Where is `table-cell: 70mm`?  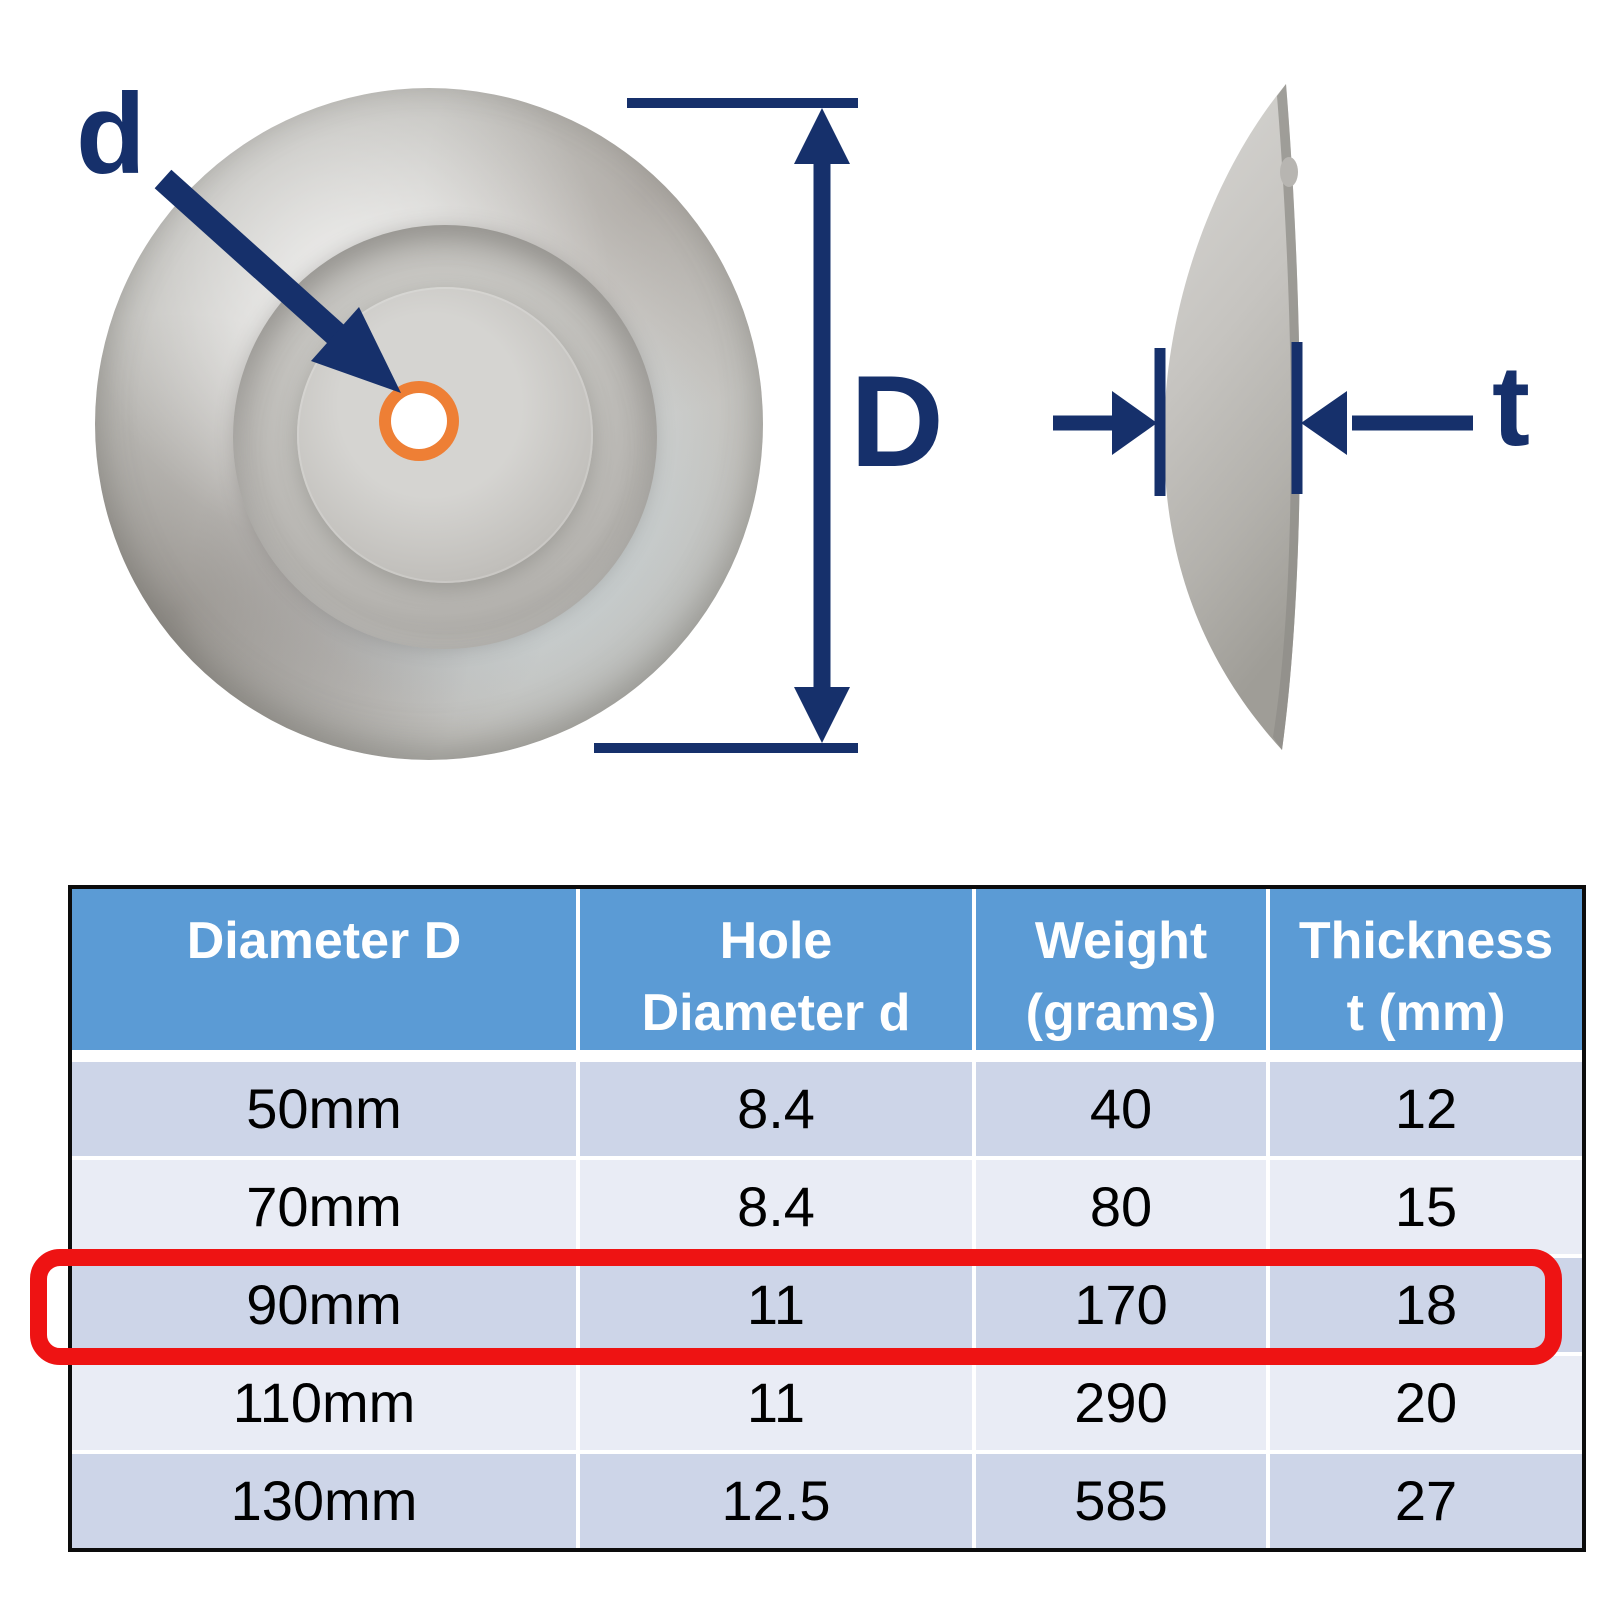 table-cell: 70mm is located at coordinates (324, 1205).